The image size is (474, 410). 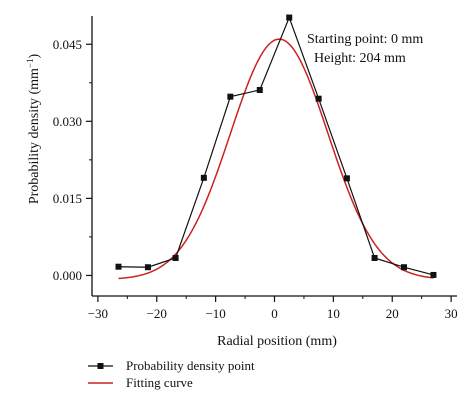 What do you see at coordinates (98, 313) in the screenshot?
I see `x-tick-label: −30` at bounding box center [98, 313].